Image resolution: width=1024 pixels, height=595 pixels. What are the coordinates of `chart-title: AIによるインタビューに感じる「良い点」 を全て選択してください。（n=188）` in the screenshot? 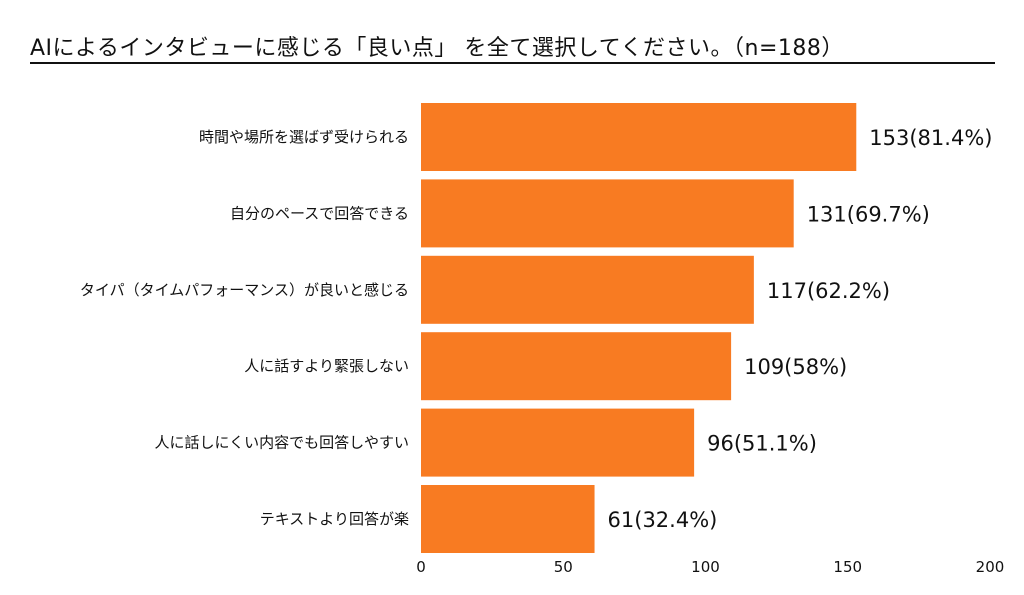 It's located at (437, 48).